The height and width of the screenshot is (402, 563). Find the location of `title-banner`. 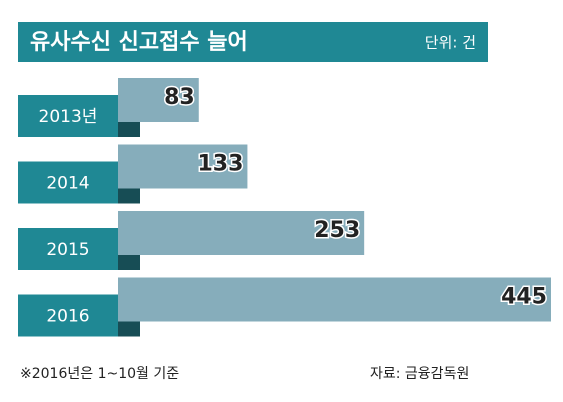

title-banner is located at coordinates (253, 42).